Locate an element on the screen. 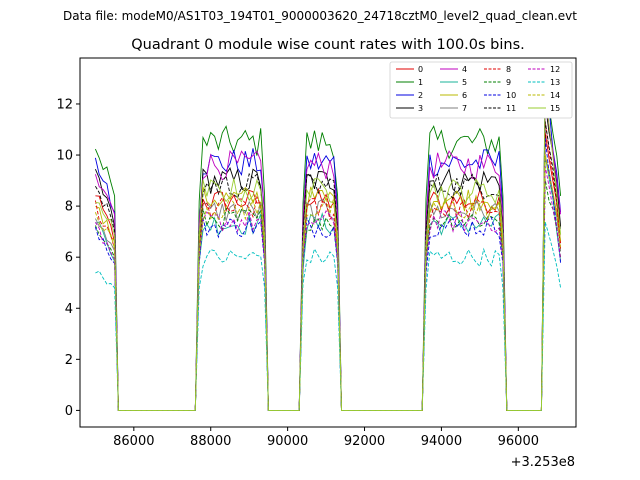 This screenshot has width=640, height=480. legend-label-15: 15 is located at coordinates (555, 108).